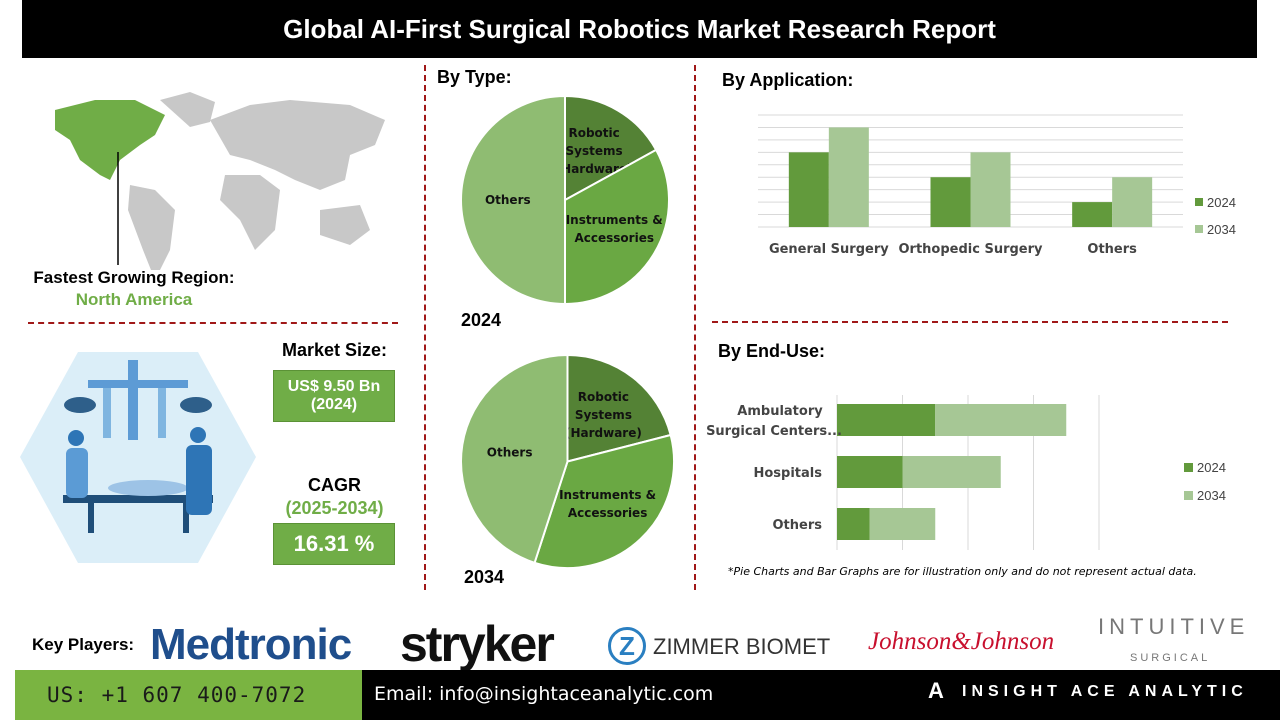 Image resolution: width=1280 pixels, height=720 pixels. I want to click on north-america-highlight, so click(110, 140).